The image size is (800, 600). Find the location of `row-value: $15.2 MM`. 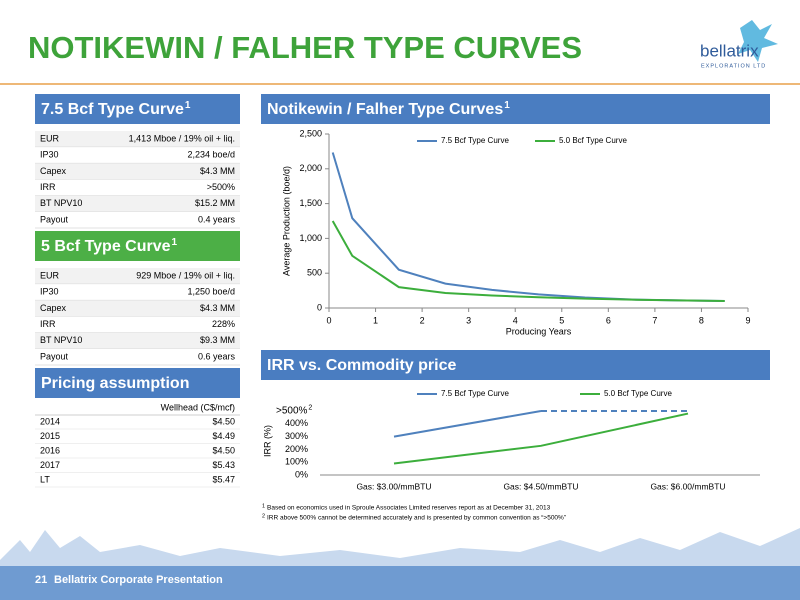

row-value: $15.2 MM is located at coordinates (215, 203).